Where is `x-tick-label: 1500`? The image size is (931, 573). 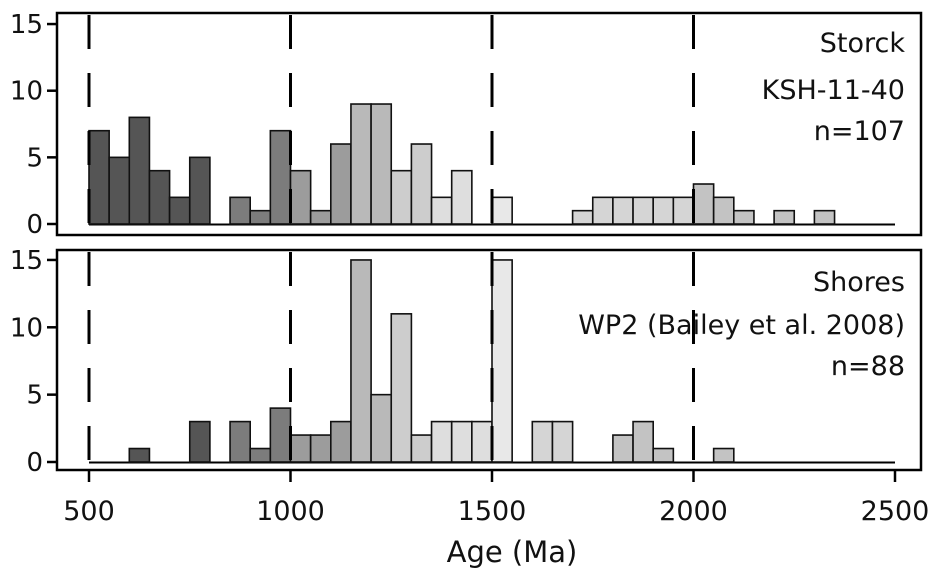 x-tick-label: 1500 is located at coordinates (492, 511).